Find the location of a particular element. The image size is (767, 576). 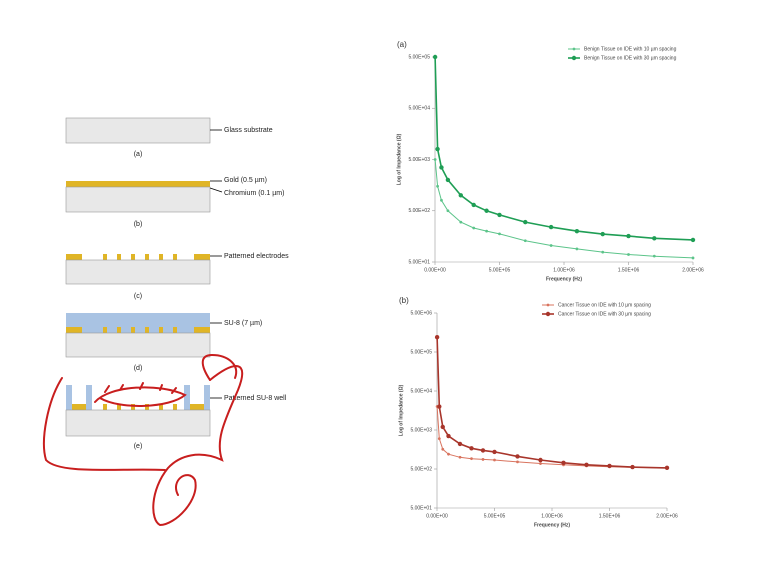

caption: (b) is located at coordinates (138, 224).